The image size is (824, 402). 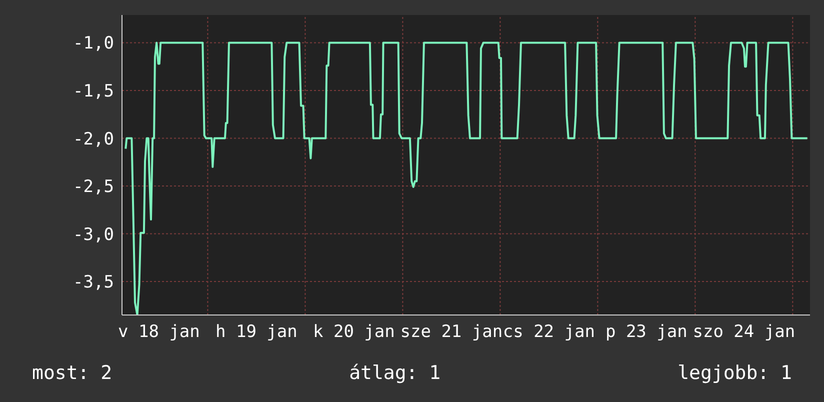 I want to click on x-tick-label: cs 22 jan, so click(x=548, y=332).